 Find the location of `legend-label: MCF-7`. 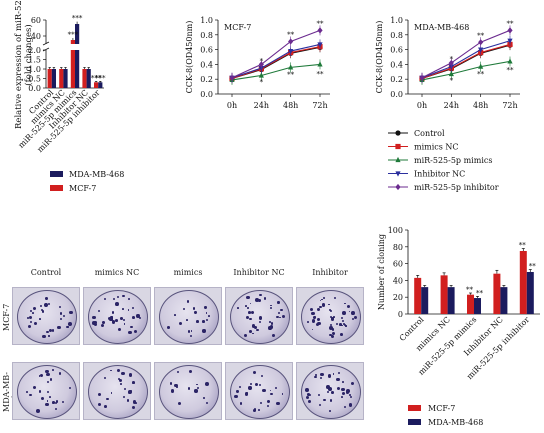

legend-label: MCF-7 is located at coordinates (441, 408).